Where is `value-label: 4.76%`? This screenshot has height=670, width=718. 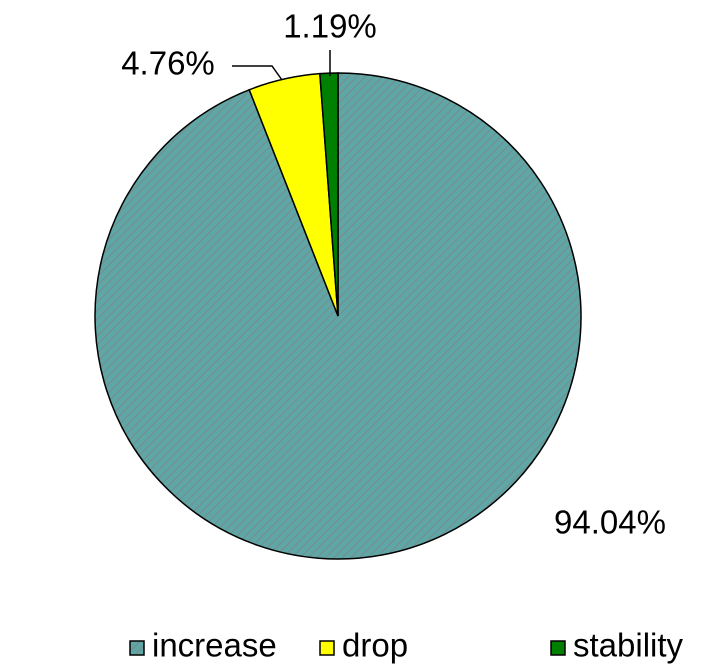
value-label: 4.76% is located at coordinates (168, 63).